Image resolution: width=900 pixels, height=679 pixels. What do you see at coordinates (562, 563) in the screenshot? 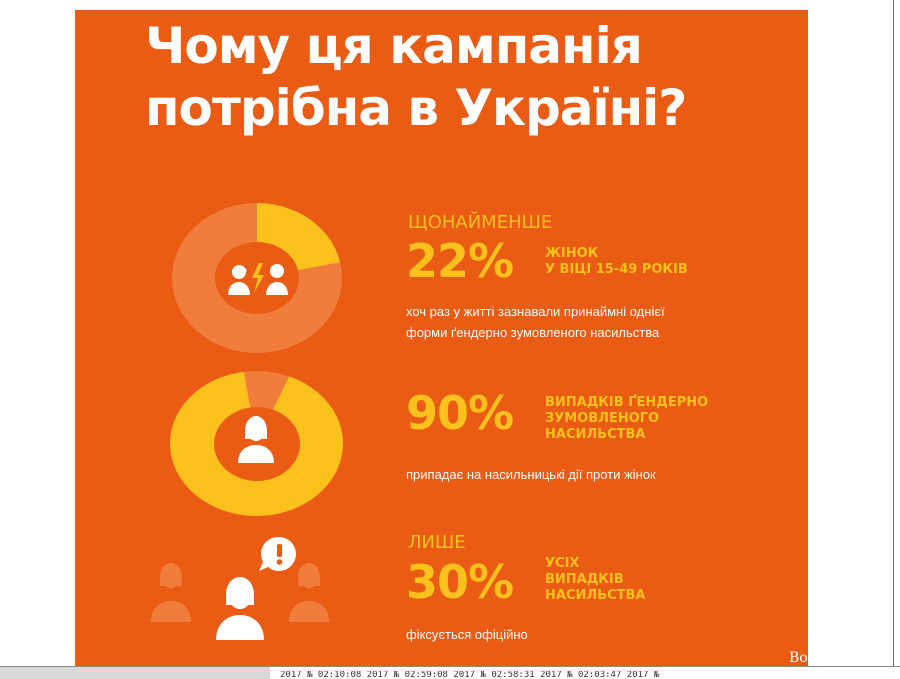
I see `stat-3-subject-line-1: УСІХ` at bounding box center [562, 563].